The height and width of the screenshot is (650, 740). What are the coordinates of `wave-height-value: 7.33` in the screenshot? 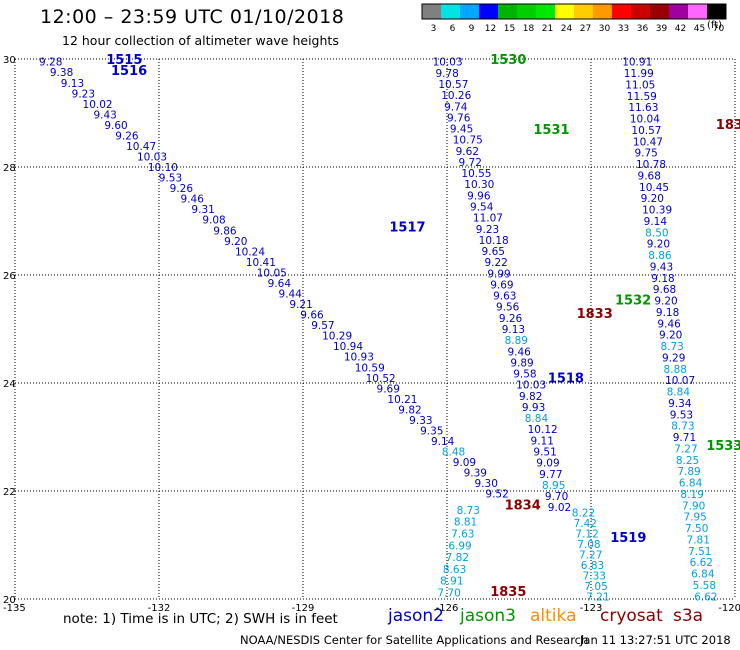 It's located at (594, 576).